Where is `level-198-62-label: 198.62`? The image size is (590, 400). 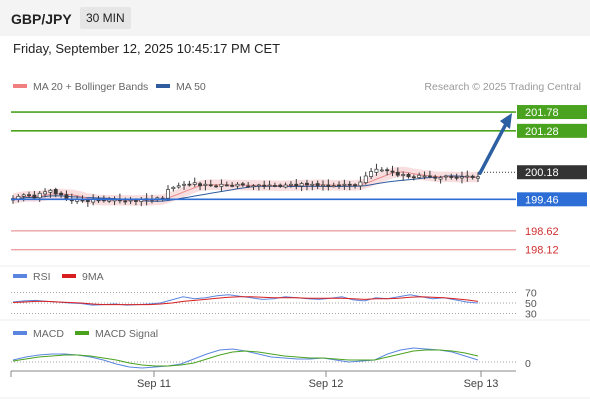
level-198-62-label: 198.62 is located at coordinates (542, 232).